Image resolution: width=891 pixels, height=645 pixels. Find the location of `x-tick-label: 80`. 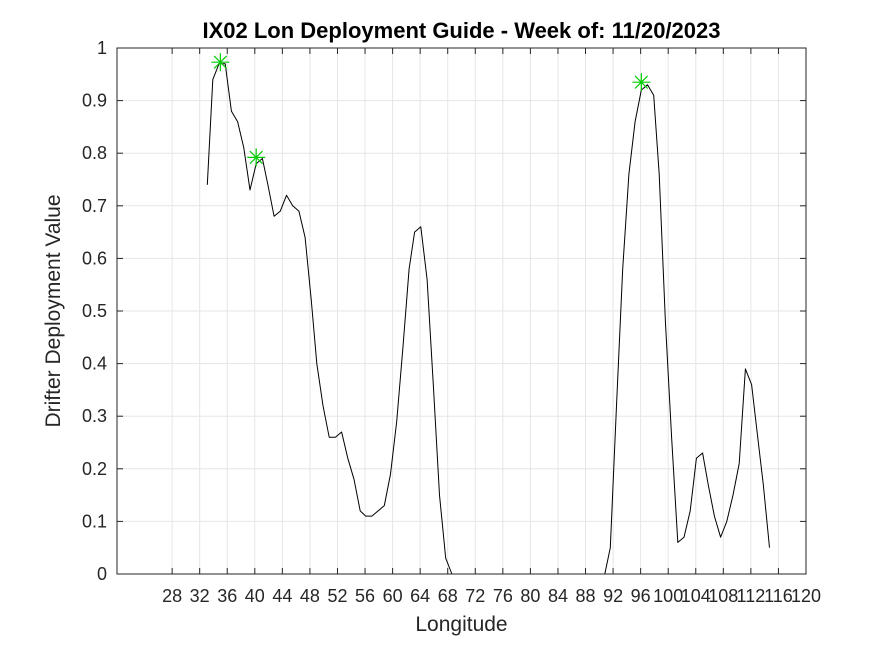

x-tick-label: 80 is located at coordinates (530, 596).